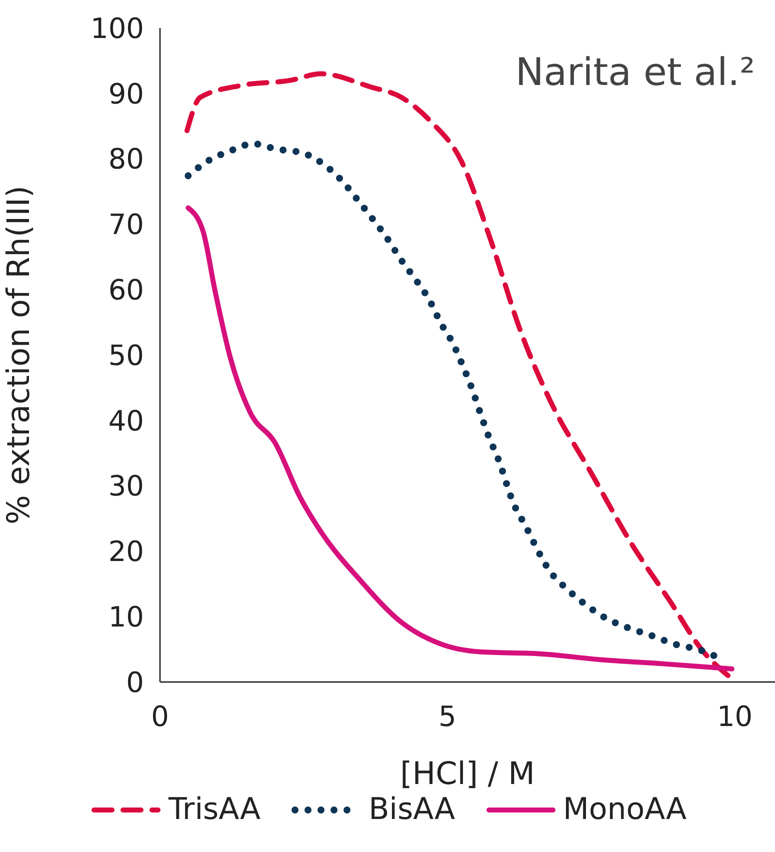 Image resolution: width=775 pixels, height=852 pixels. What do you see at coordinates (19, 355) in the screenshot?
I see `y-axis-title: % extraction of Rh(III)` at bounding box center [19, 355].